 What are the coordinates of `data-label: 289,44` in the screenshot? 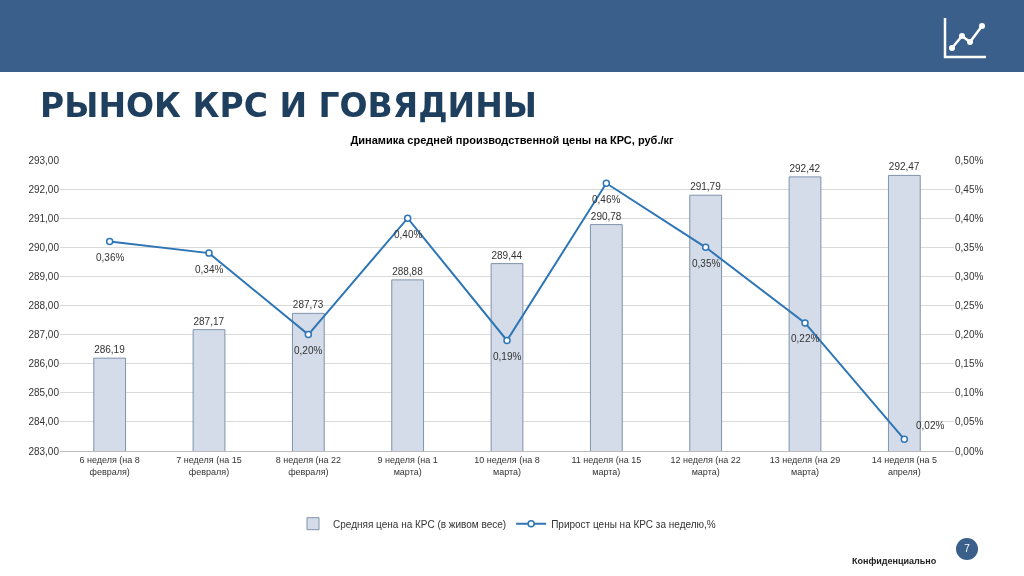 It's located at (507, 255).